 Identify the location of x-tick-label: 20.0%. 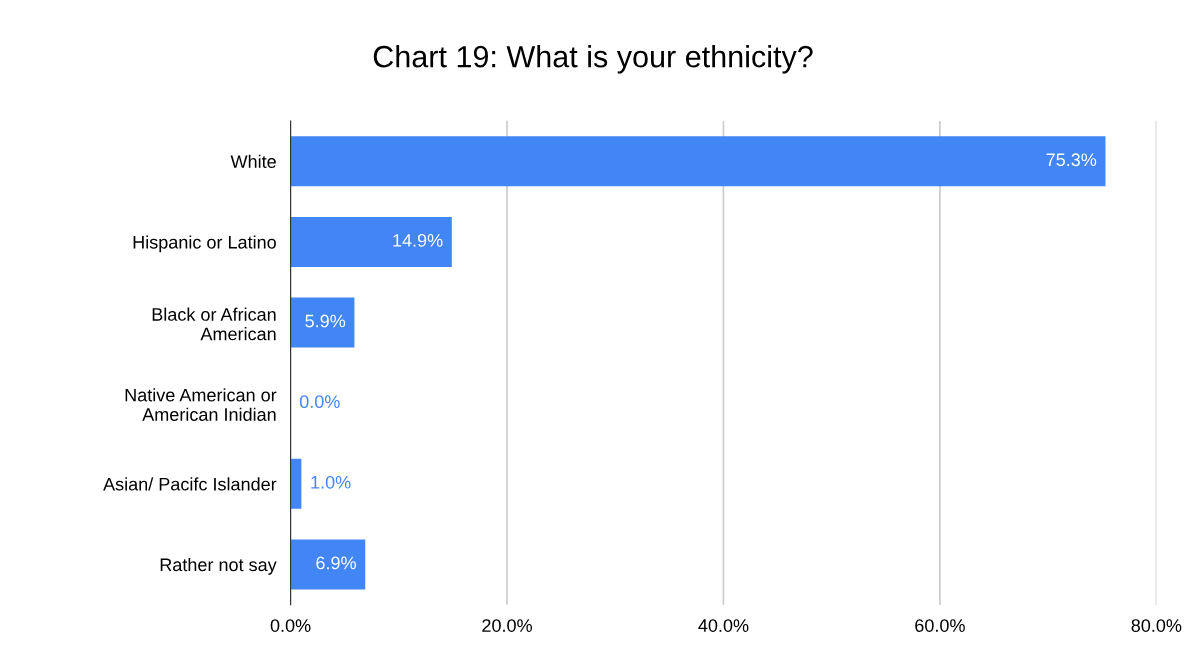
(507, 625).